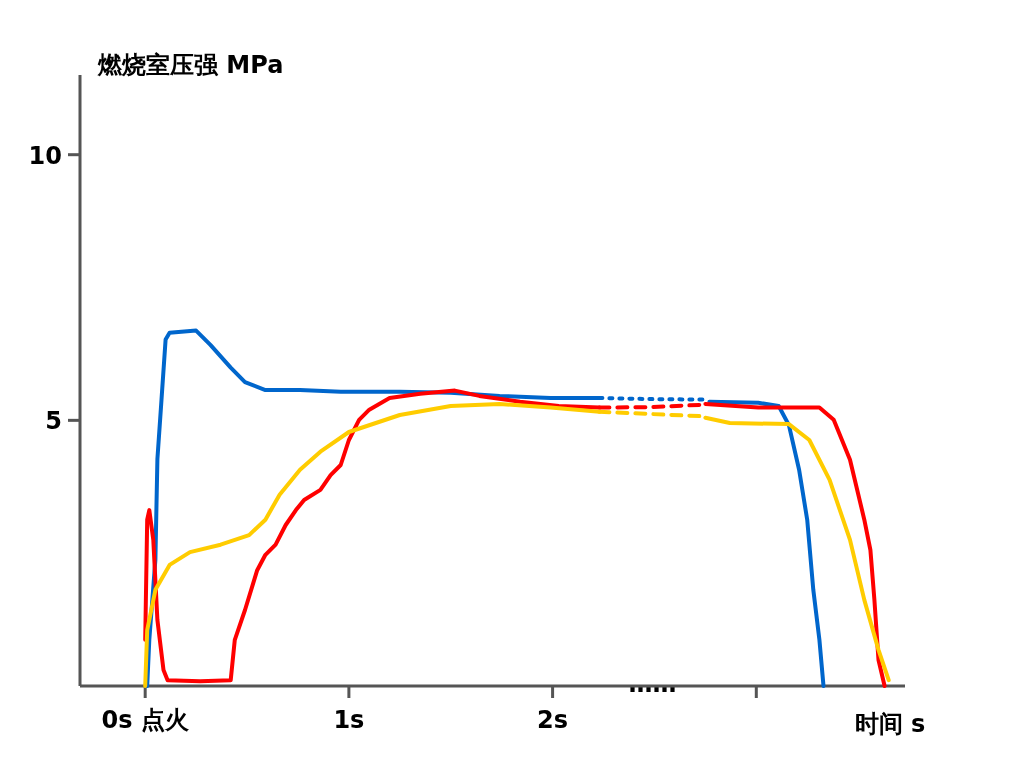  Describe the element at coordinates (553, 720) in the screenshot. I see `x-tick-label: 2s` at that location.